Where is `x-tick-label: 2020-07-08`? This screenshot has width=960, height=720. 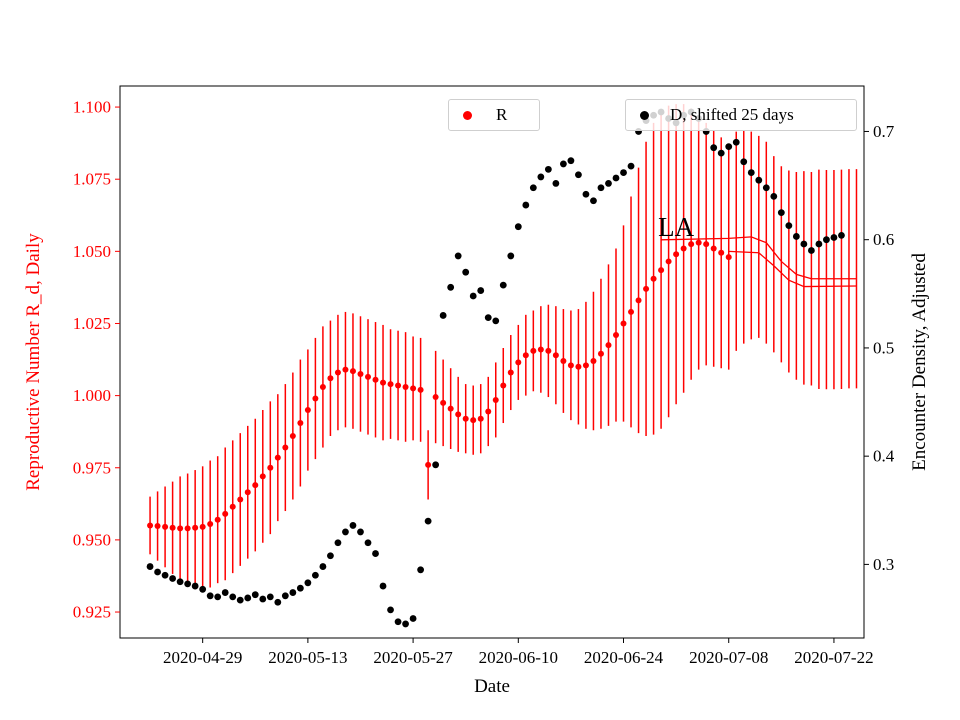 x-tick-label: 2020-07-08 is located at coordinates (728, 657).